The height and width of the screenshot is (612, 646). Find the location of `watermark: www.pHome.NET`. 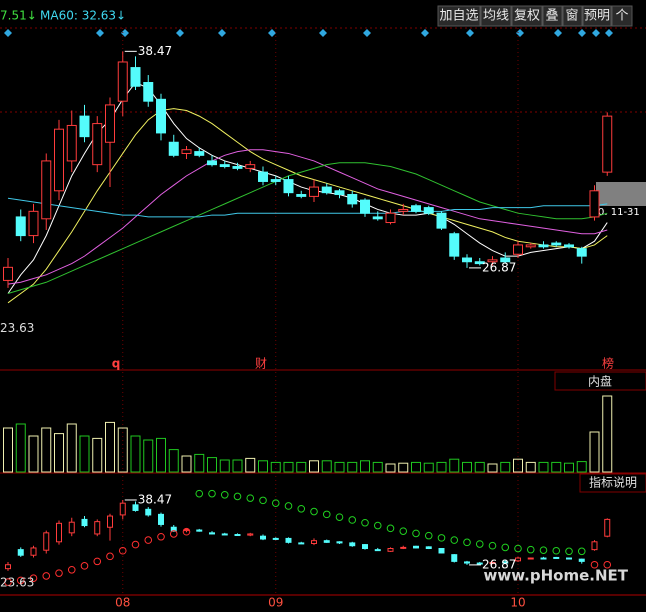

watermark: www.pHome.NET is located at coordinates (556, 576).